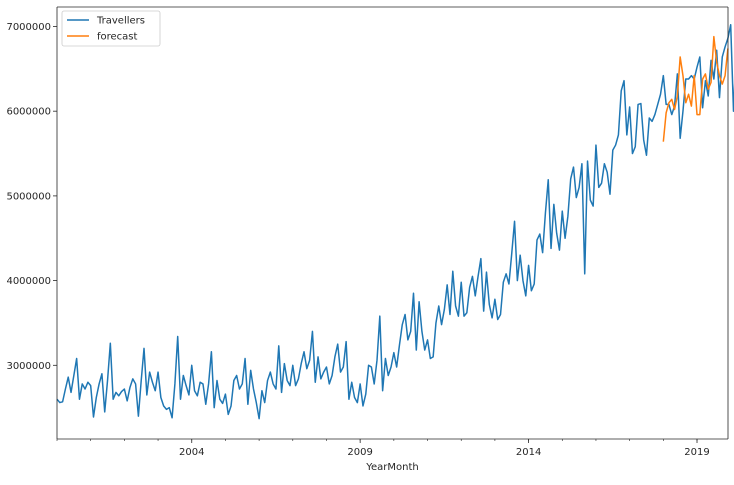  I want to click on y-tick-label: 6000000, so click(28, 112).